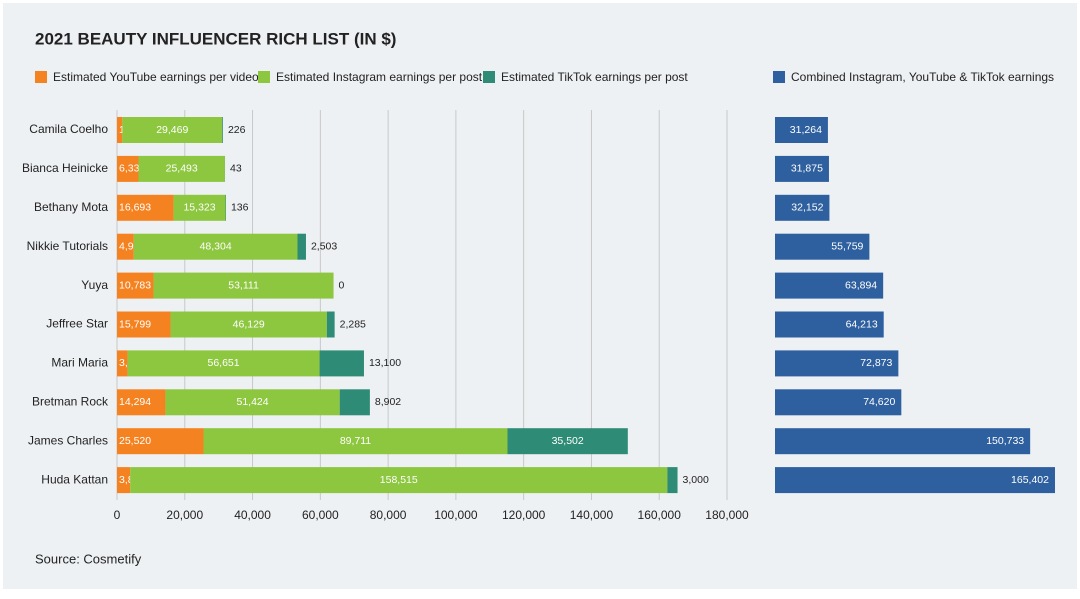 The width and height of the screenshot is (1080, 599). I want to click on value-label: 15,799, so click(135, 324).